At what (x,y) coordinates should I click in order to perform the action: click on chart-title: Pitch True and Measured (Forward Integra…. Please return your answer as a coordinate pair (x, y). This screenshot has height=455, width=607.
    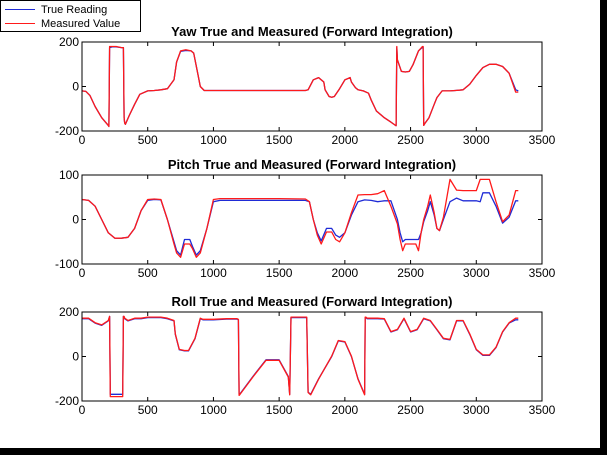
    Looking at the image, I should click on (312, 164).